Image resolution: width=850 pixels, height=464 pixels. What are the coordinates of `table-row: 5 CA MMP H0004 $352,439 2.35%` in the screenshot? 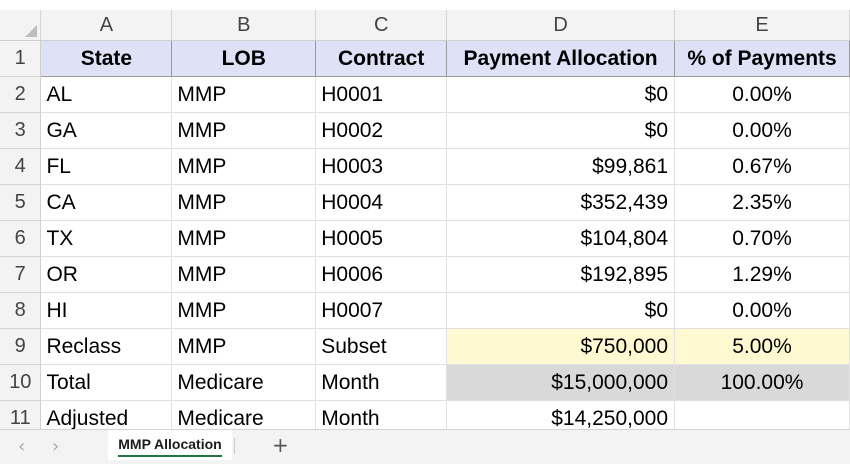 It's located at (425, 202).